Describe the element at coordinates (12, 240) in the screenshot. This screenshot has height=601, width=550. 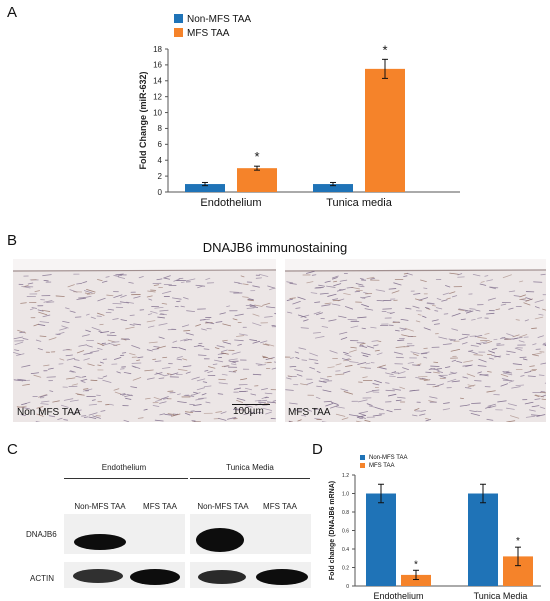
I see `panel-letter-b: B` at that location.